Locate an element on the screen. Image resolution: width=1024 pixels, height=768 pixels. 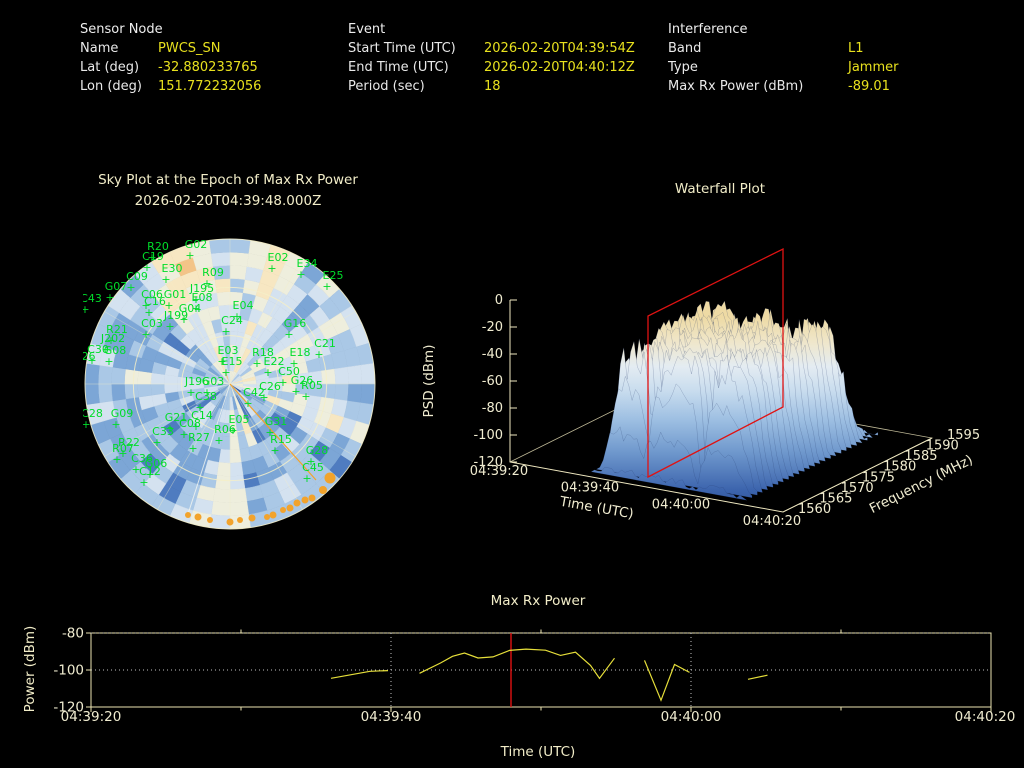
svg-text: 1590 is located at coordinates (942, 446).